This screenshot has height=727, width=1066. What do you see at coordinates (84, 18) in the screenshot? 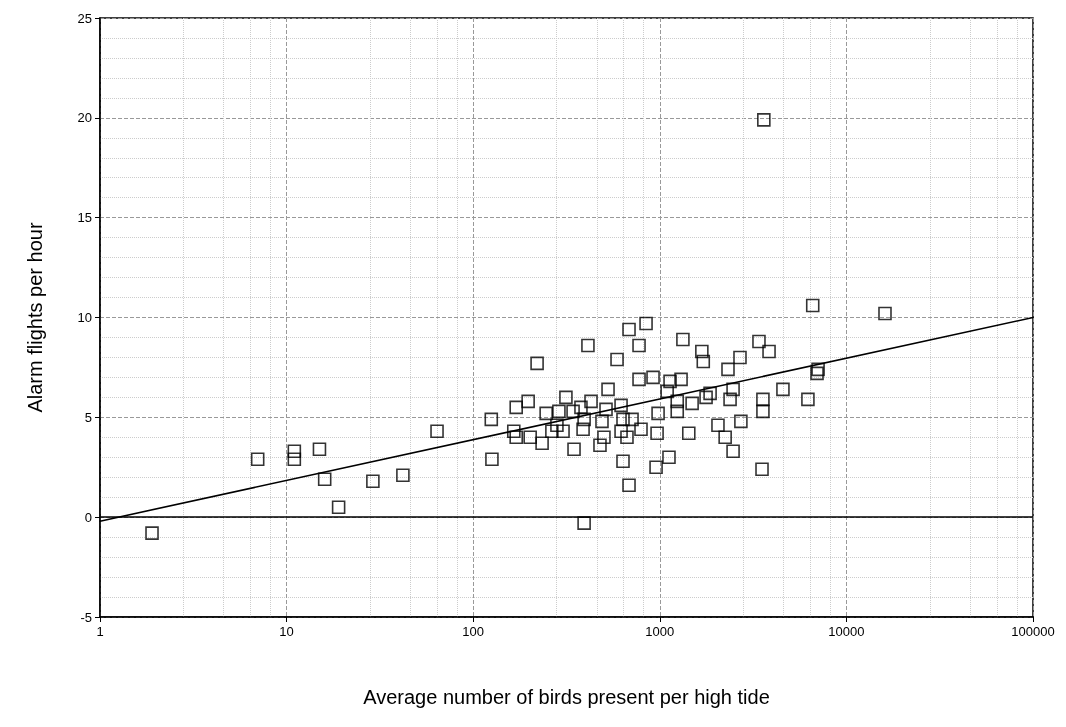
I see `y-tick-label: 25` at bounding box center [84, 18].